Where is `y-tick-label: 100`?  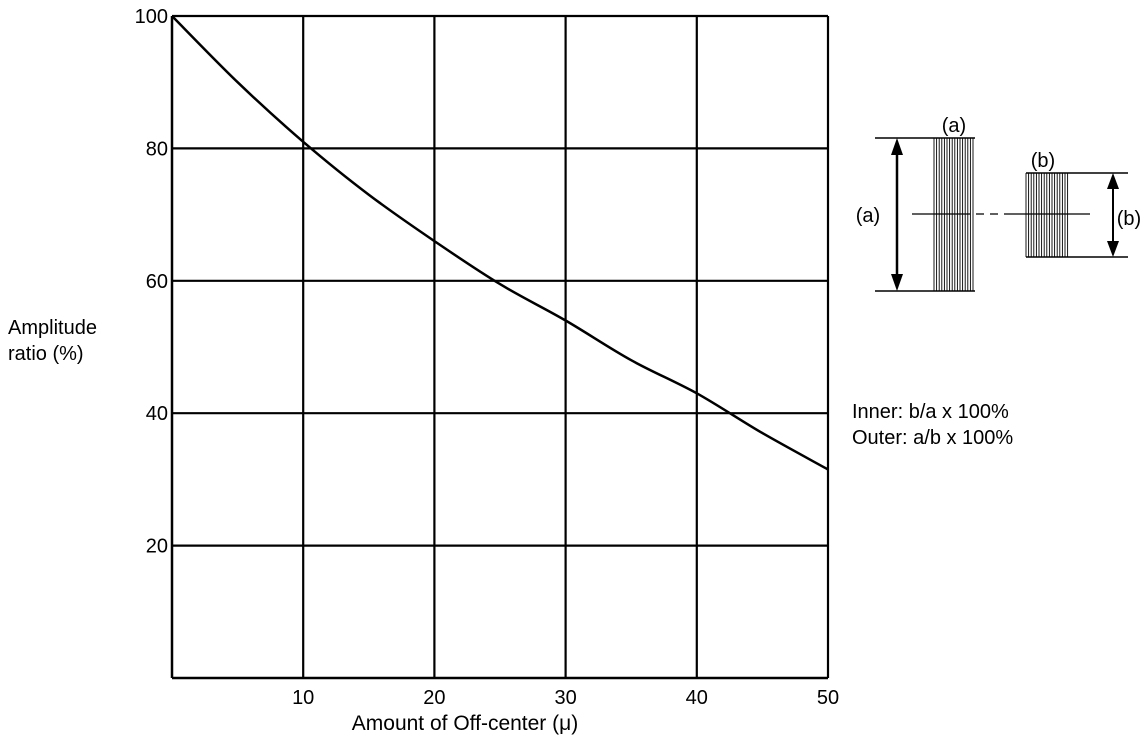 y-tick-label: 100 is located at coordinates (151, 17).